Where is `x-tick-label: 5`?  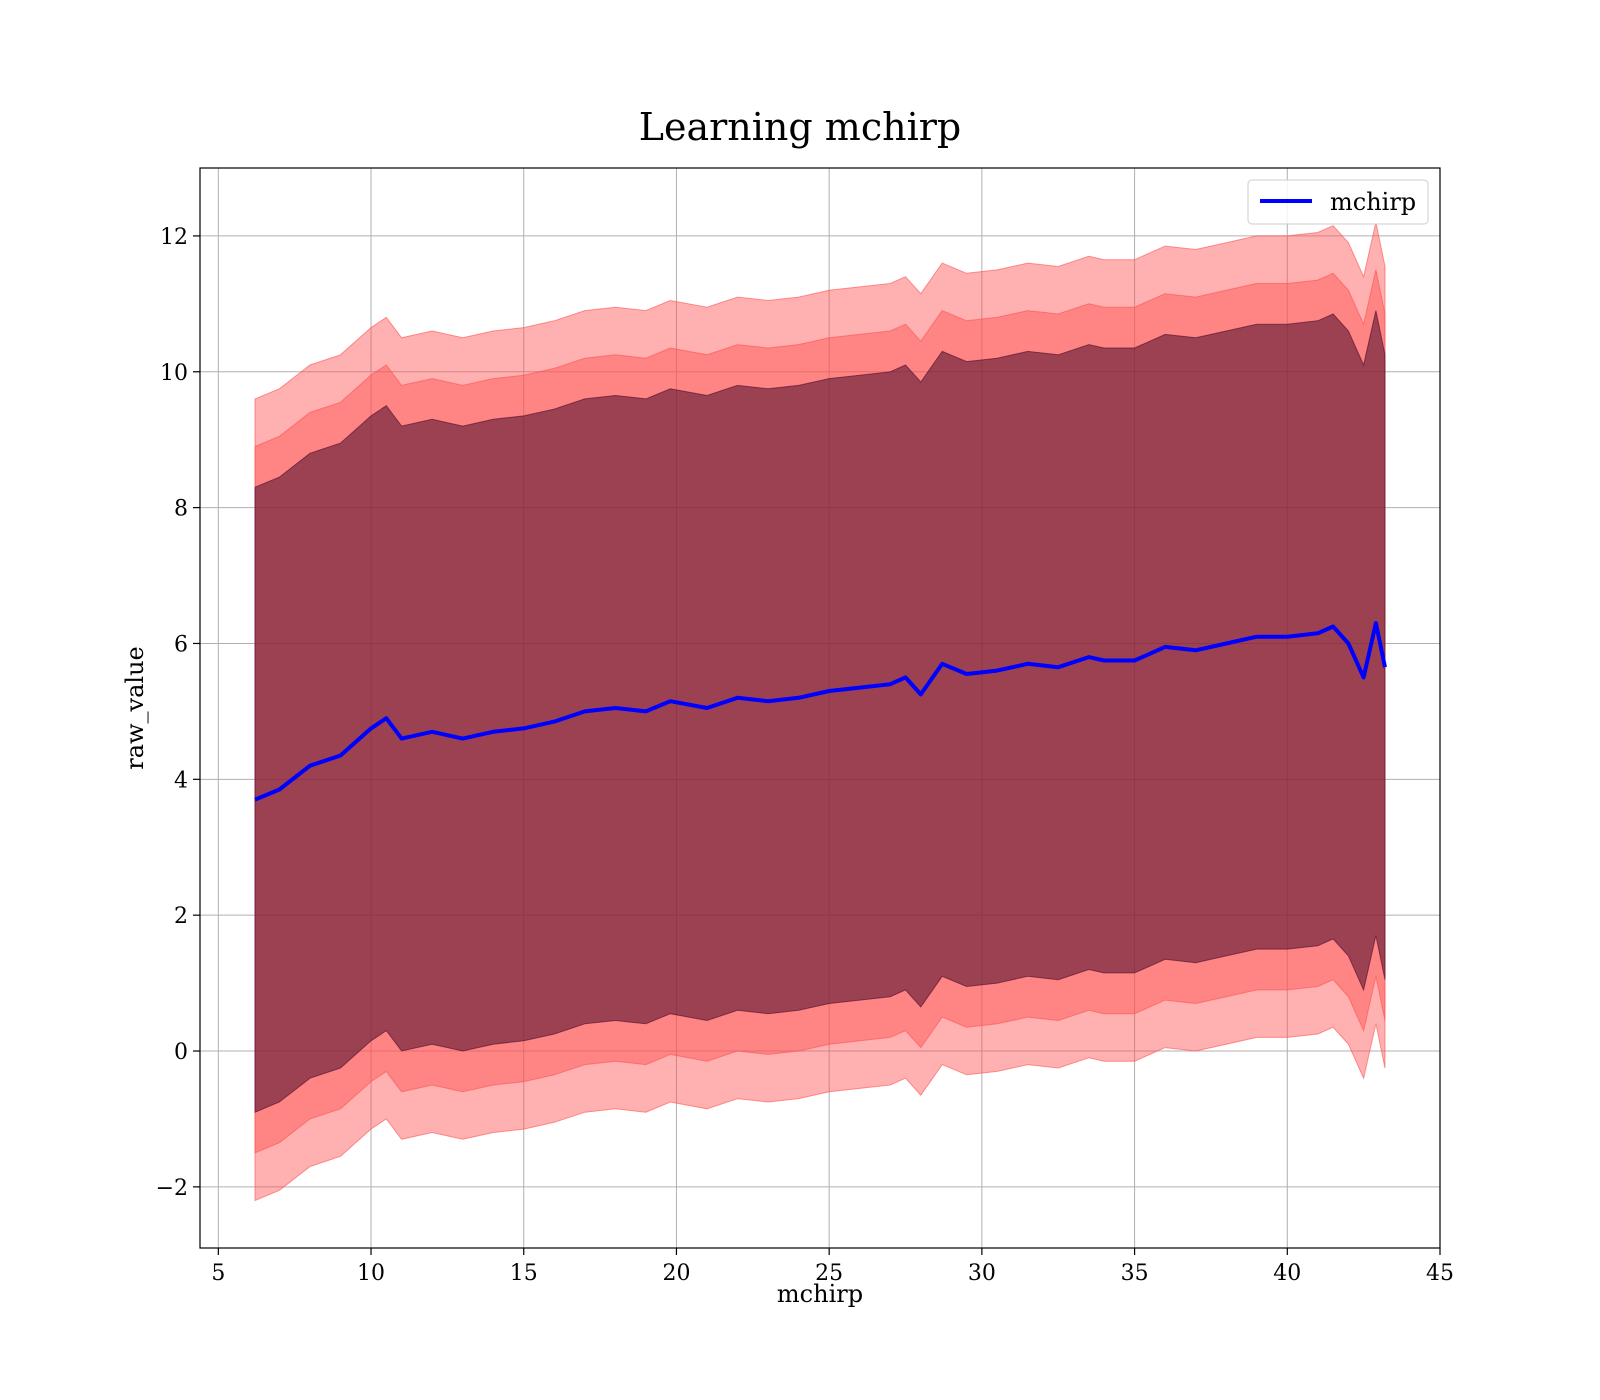 x-tick-label: 5 is located at coordinates (218, 1273).